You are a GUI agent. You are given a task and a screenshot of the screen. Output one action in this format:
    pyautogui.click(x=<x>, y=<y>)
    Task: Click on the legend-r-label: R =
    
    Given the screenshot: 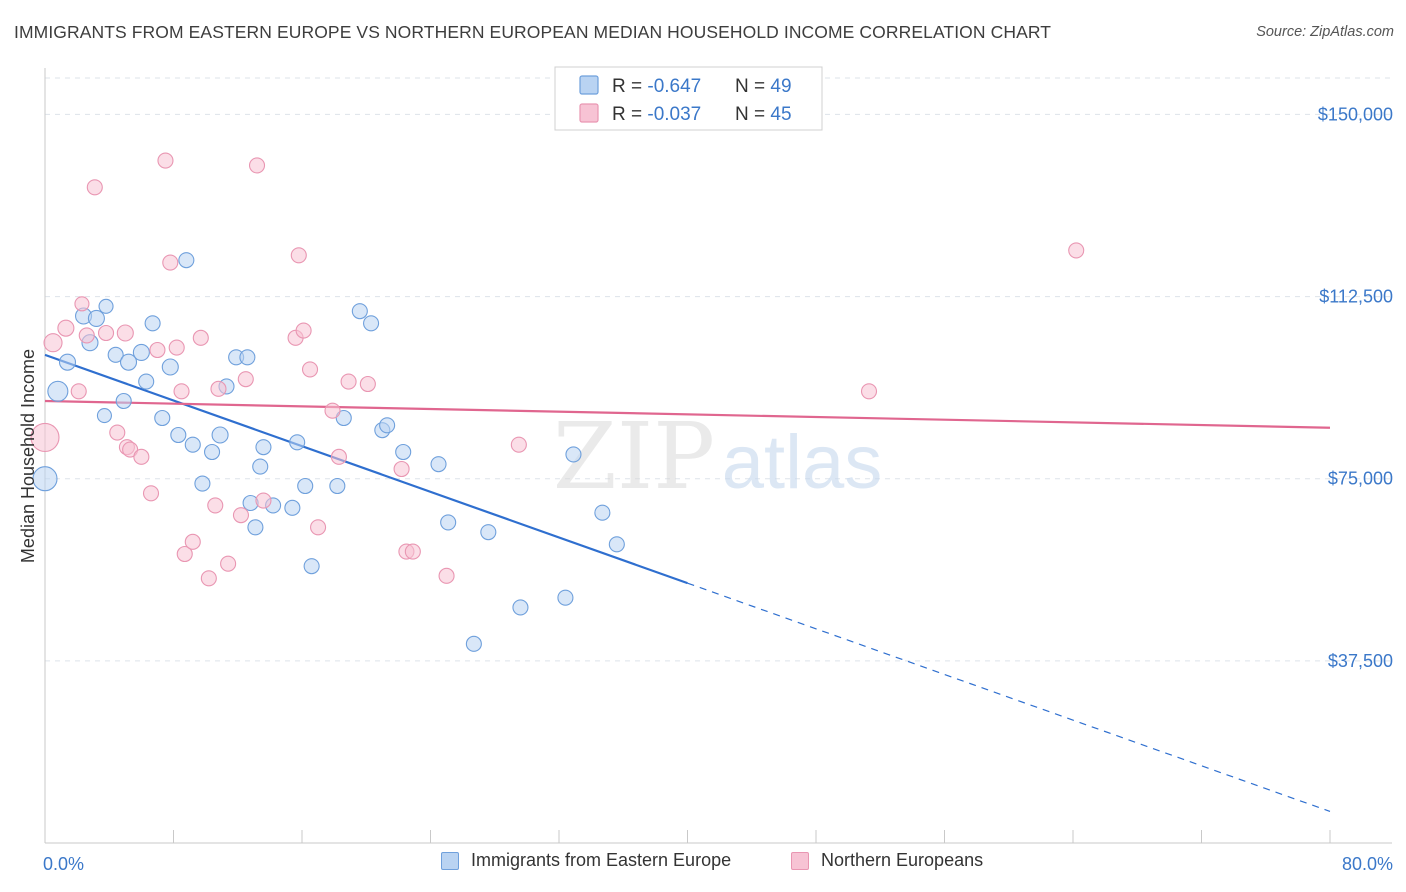 What is the action you would take?
    pyautogui.click(x=629, y=86)
    